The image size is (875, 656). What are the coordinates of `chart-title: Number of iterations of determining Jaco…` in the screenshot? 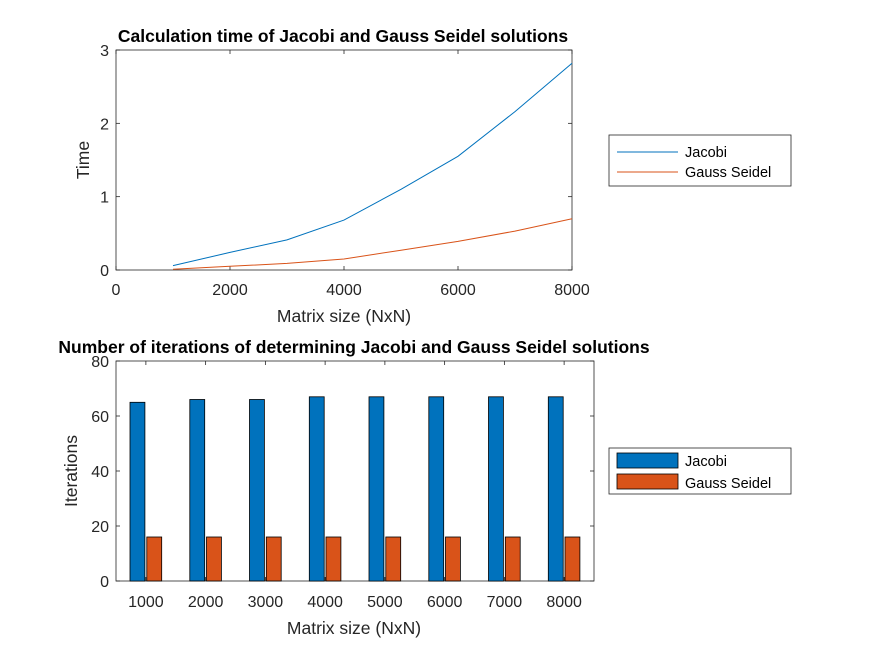 It's located at (353, 347).